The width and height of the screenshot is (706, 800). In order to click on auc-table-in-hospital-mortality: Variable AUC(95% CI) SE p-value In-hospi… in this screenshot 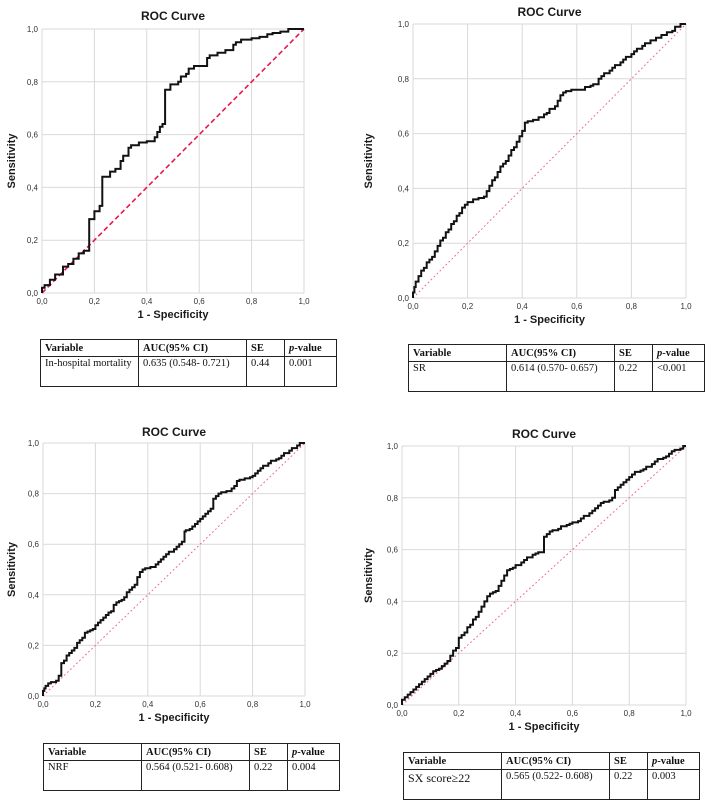, I will do `click(188, 363)`.